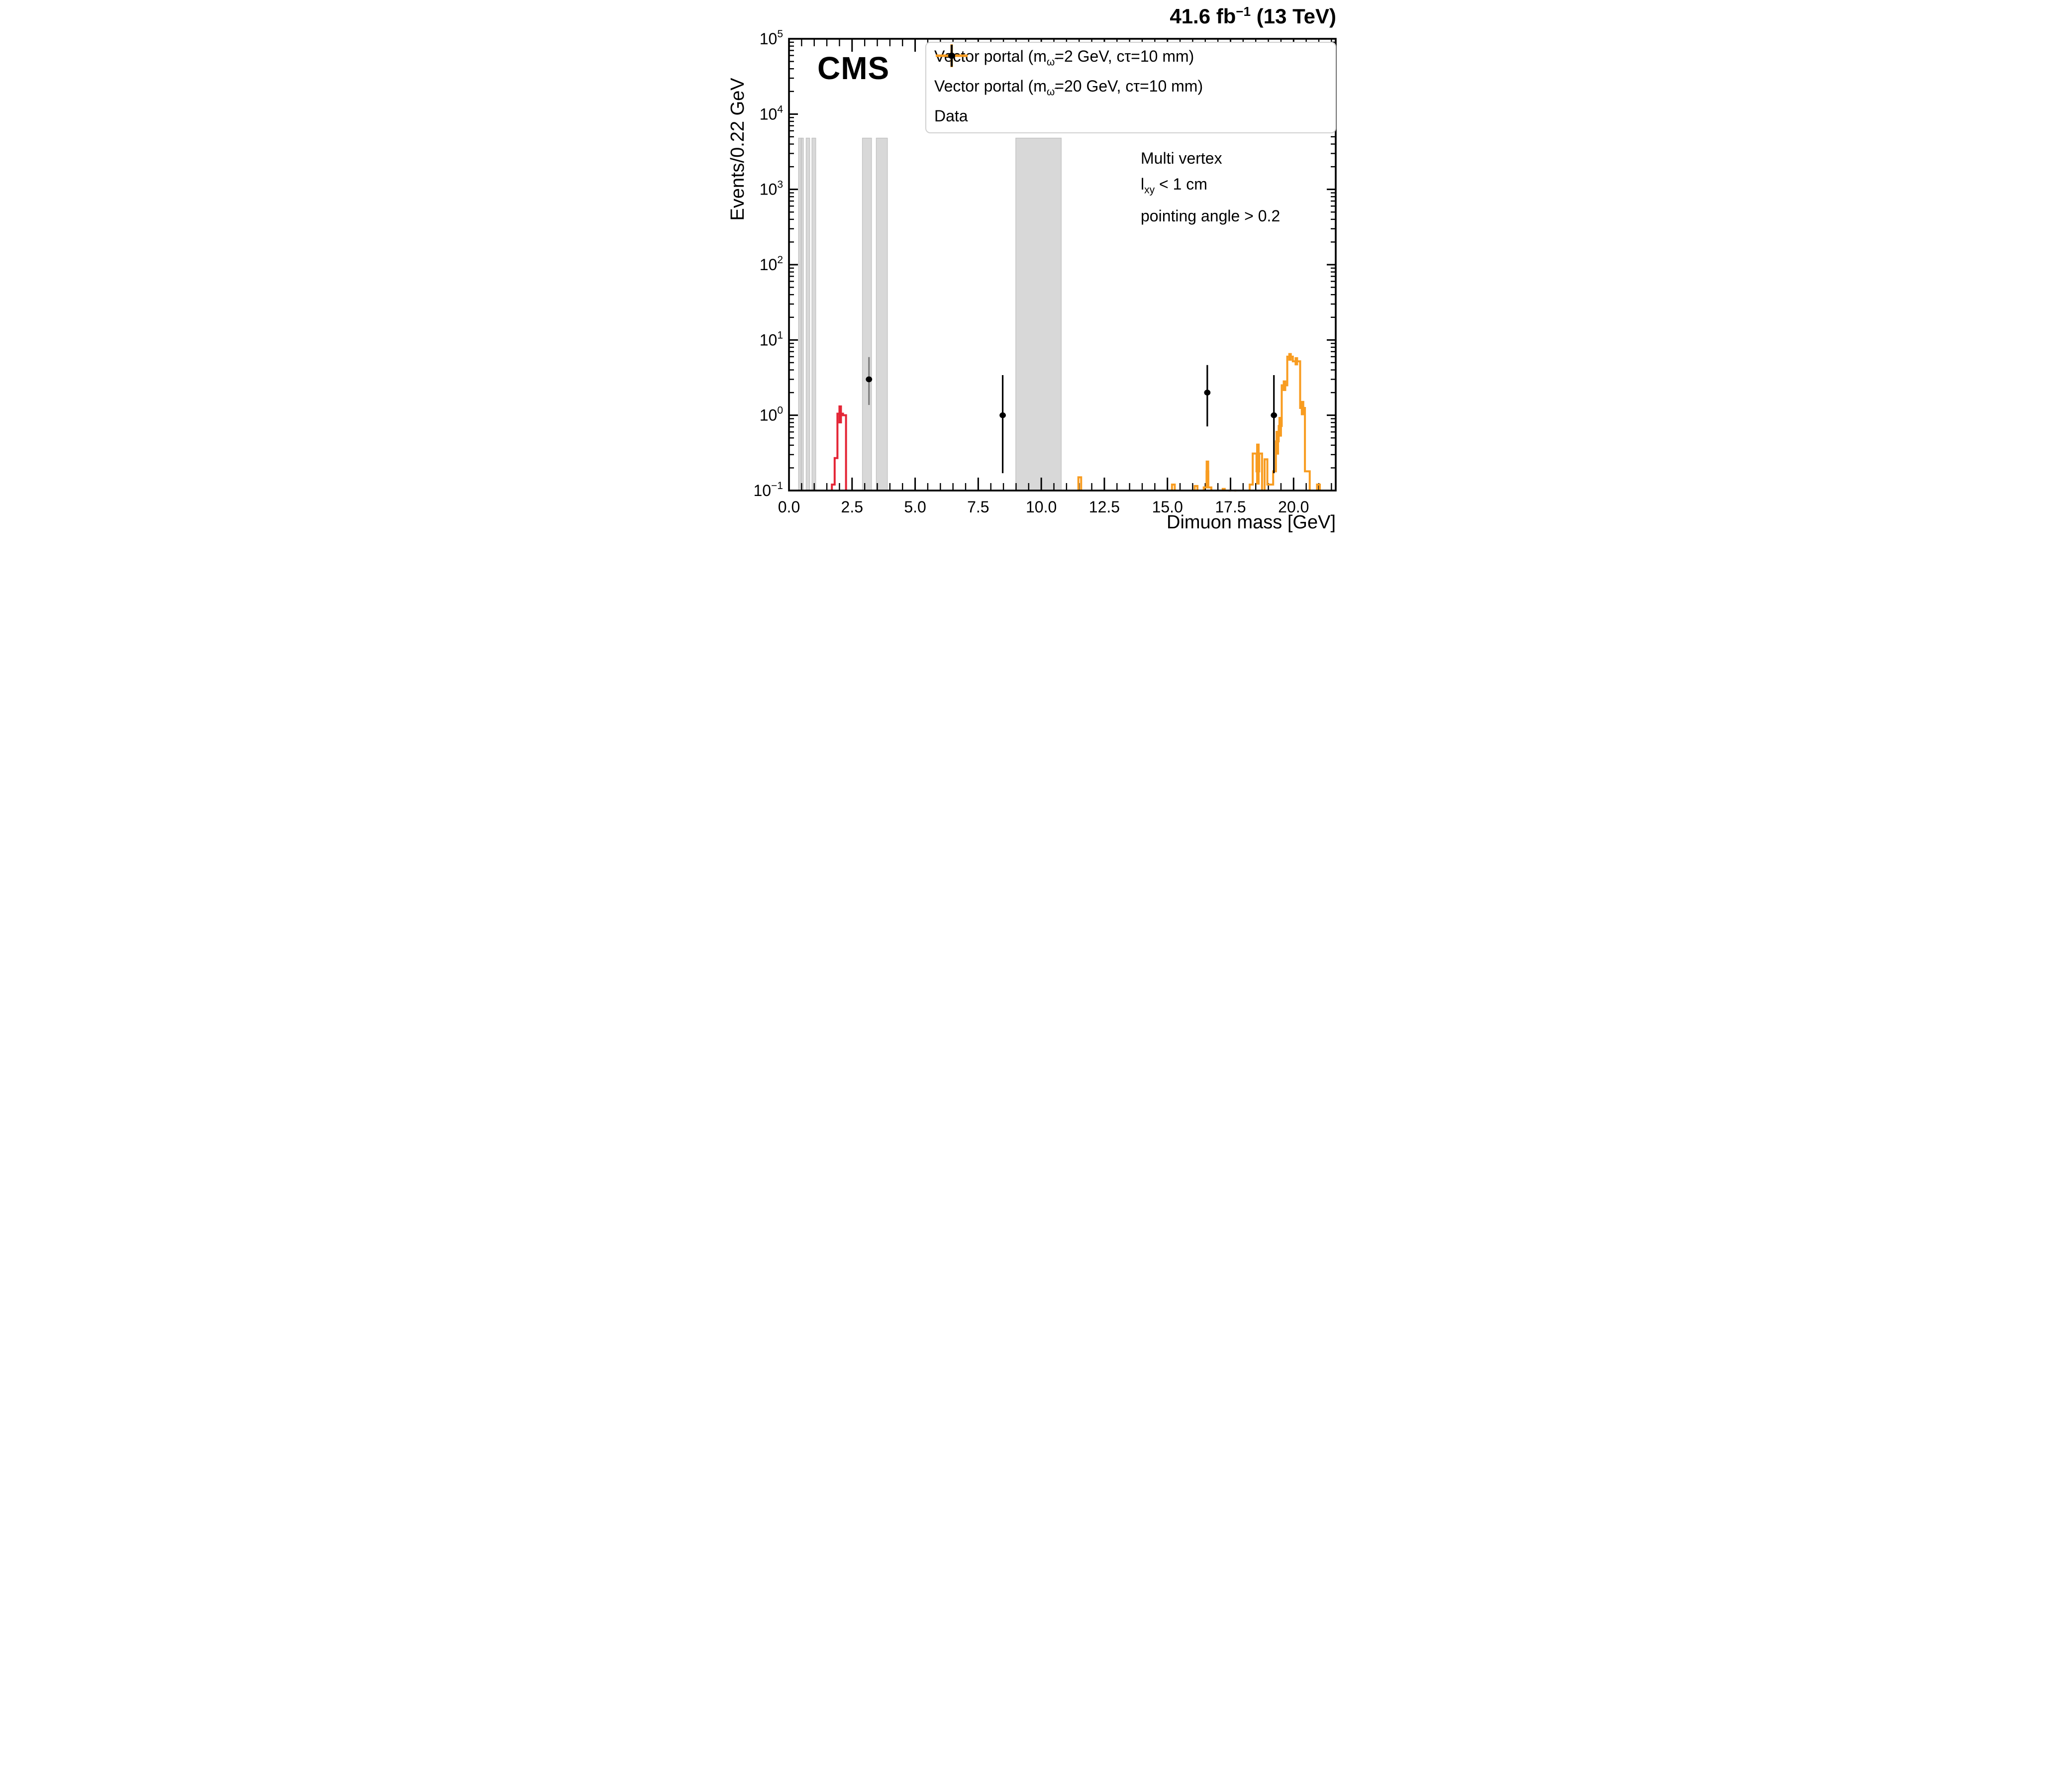  What do you see at coordinates (1167, 507) in the screenshot?
I see `x-tick-label: 15.0` at bounding box center [1167, 507].